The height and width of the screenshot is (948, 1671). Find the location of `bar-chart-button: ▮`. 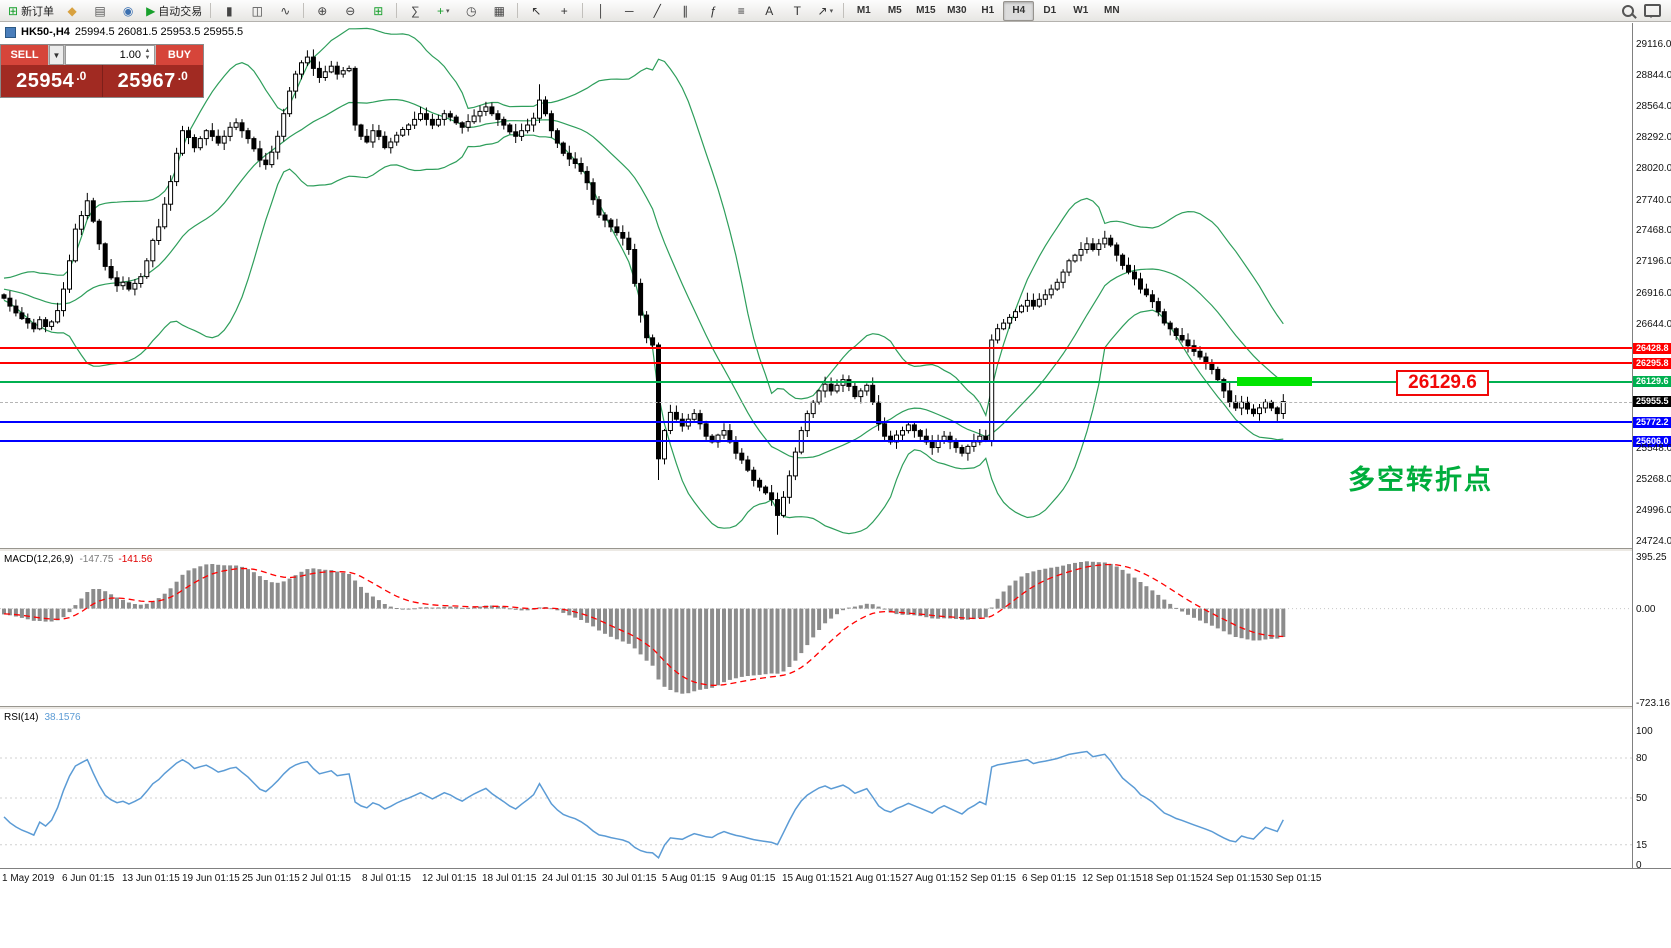

bar-chart-button: ▮ is located at coordinates (229, 11).